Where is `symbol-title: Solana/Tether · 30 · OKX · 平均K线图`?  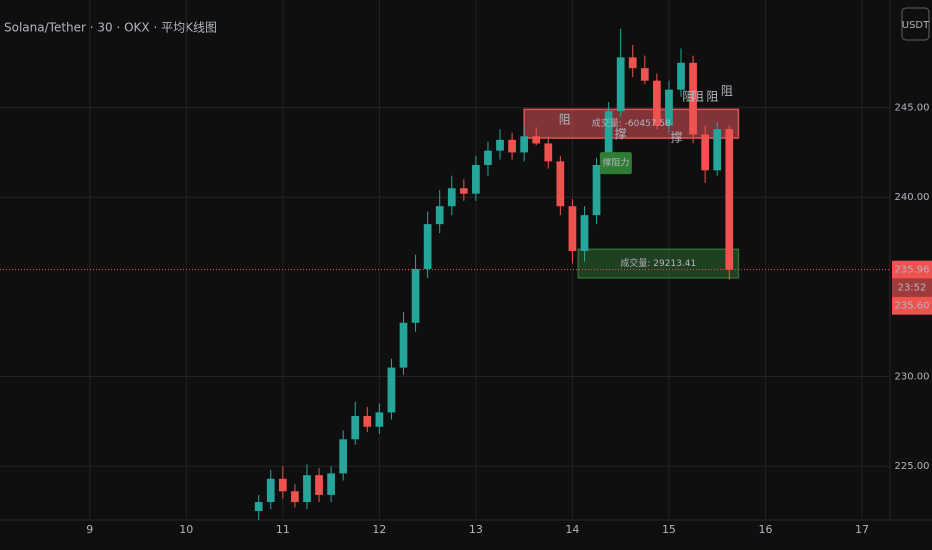
symbol-title: Solana/Tether · 30 · OKX · 平均K线图 is located at coordinates (110, 28).